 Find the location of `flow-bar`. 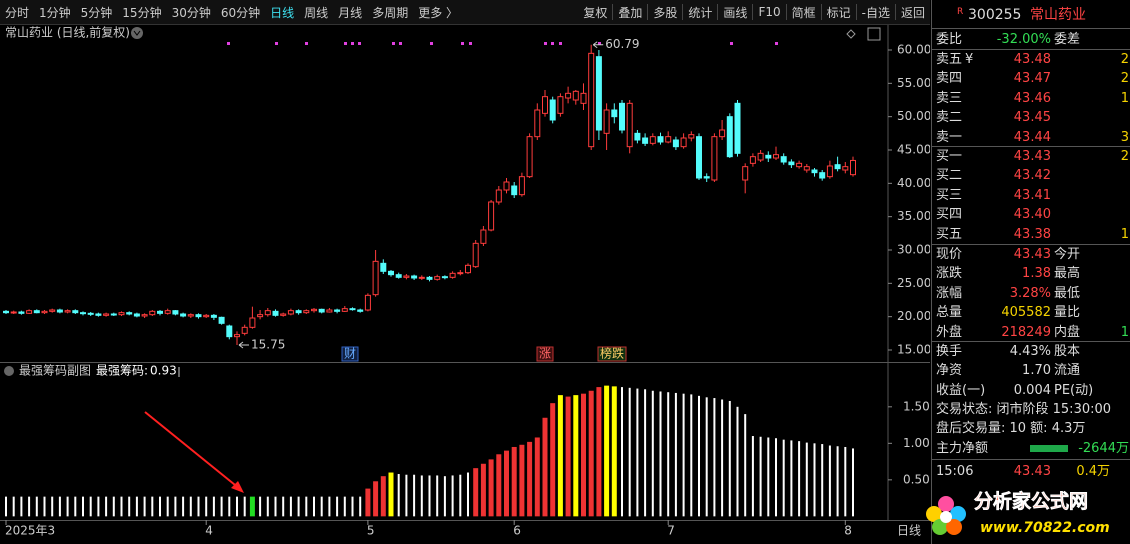

flow-bar is located at coordinates (1049, 448).